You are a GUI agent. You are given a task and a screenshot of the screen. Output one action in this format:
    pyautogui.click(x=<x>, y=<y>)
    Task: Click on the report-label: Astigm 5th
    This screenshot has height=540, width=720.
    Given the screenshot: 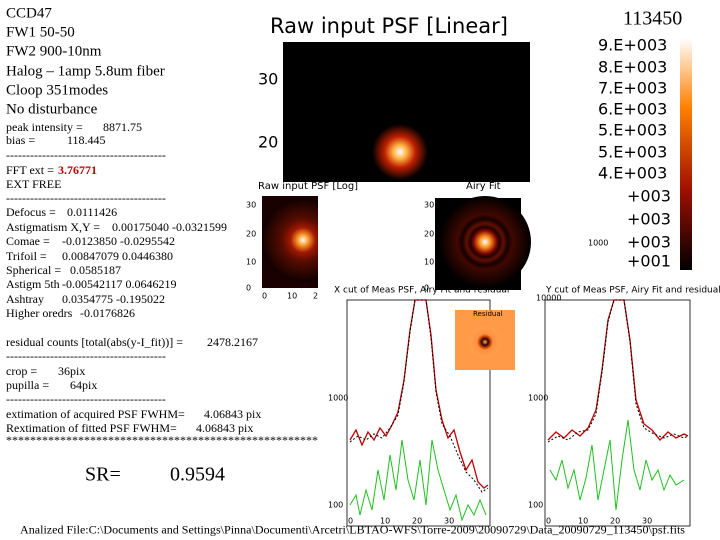 What is the action you would take?
    pyautogui.click(x=33, y=284)
    